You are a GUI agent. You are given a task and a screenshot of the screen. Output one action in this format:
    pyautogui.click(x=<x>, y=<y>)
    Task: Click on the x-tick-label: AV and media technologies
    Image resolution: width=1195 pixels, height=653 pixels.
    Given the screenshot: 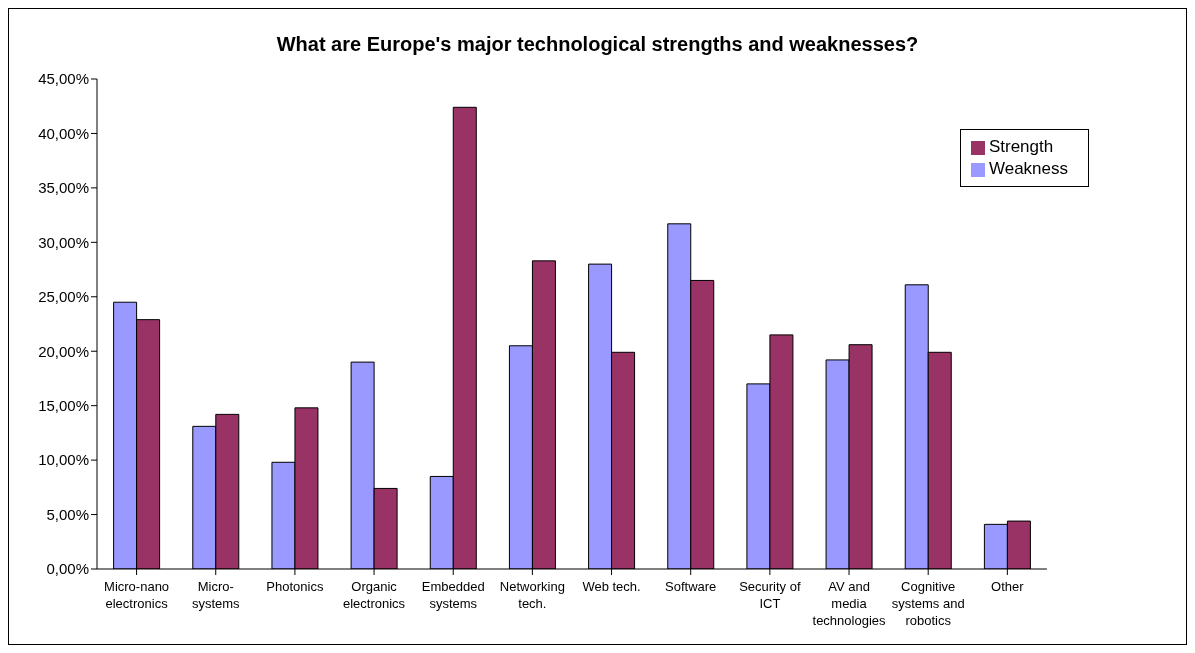 What is the action you would take?
    pyautogui.click(x=849, y=603)
    